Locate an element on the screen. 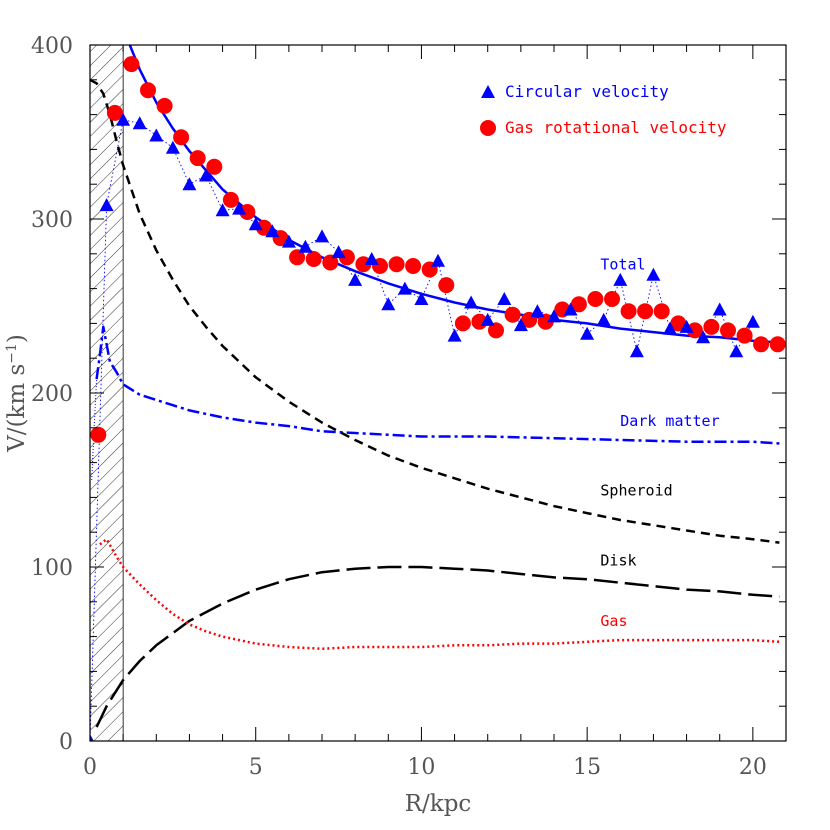 This screenshot has height=830, width=830. y-tick-label: 200 is located at coordinates (52, 394).